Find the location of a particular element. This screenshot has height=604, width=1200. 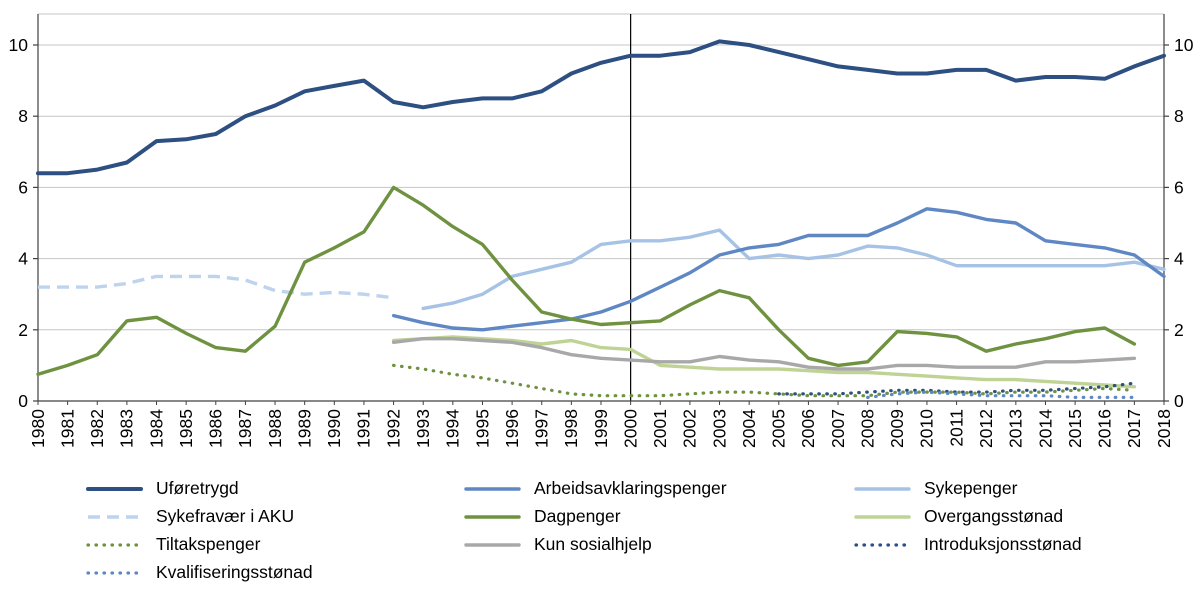

x-axis-year-label: 2017 is located at coordinates (1134, 428).